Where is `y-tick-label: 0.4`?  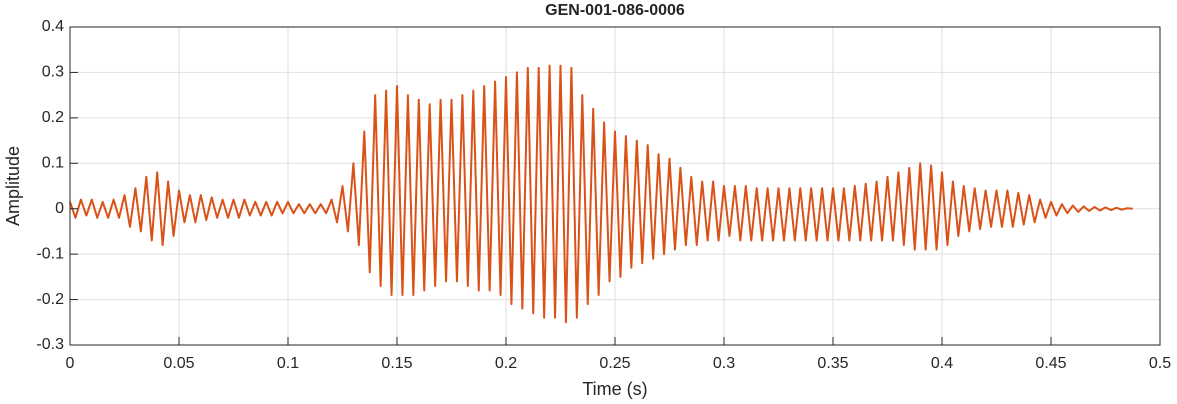
y-tick-label: 0.4 is located at coordinates (53, 26).